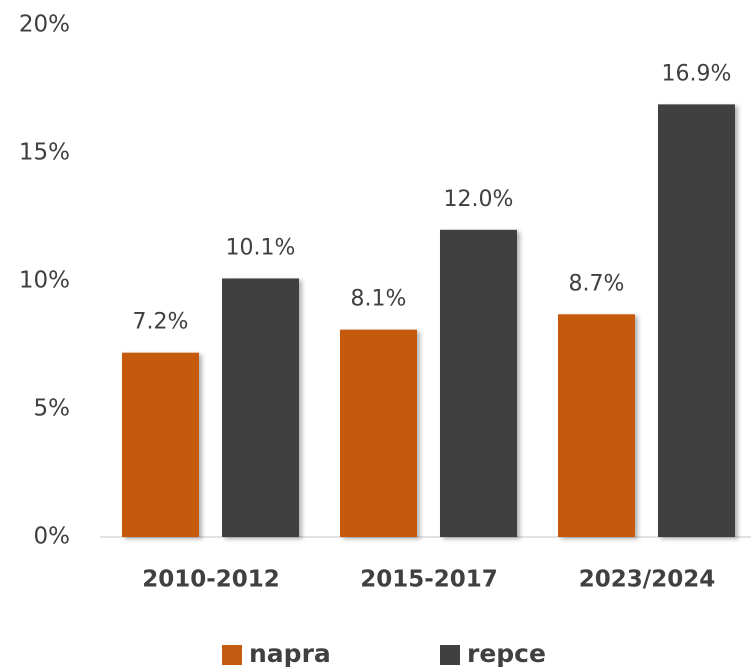 Image resolution: width=751 pixels, height=669 pixels. Describe the element at coordinates (44, 153) in the screenshot. I see `y-tick-label: 15%` at that location.